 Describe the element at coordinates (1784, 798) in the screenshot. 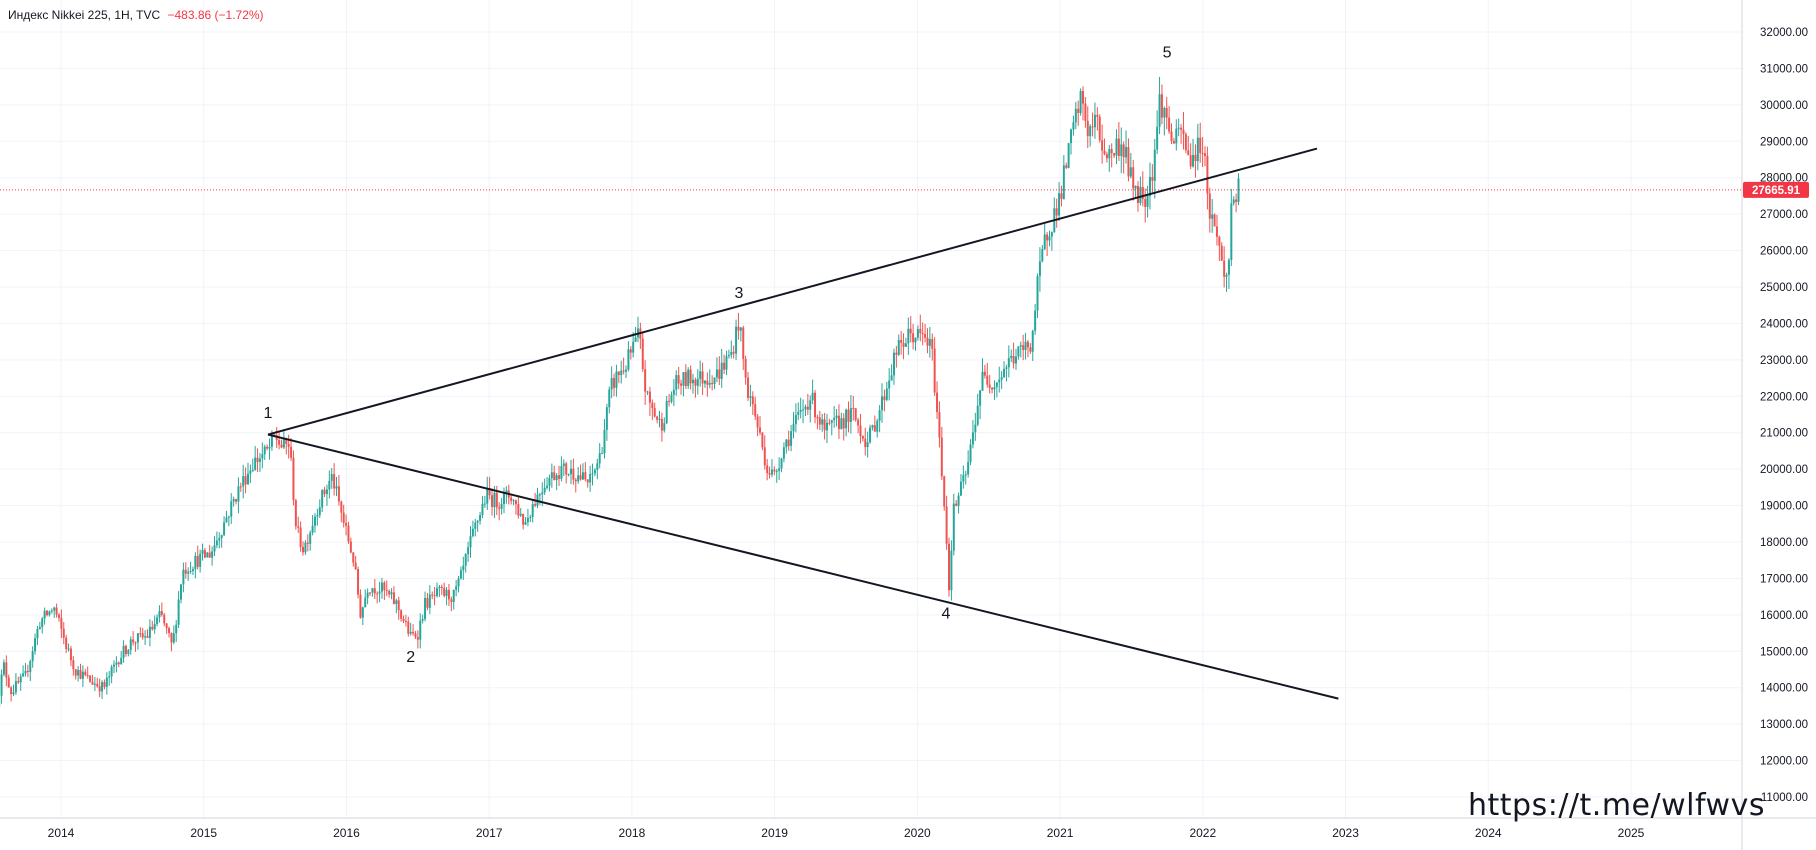

I see `y-tick-label: 11000.00` at that location.